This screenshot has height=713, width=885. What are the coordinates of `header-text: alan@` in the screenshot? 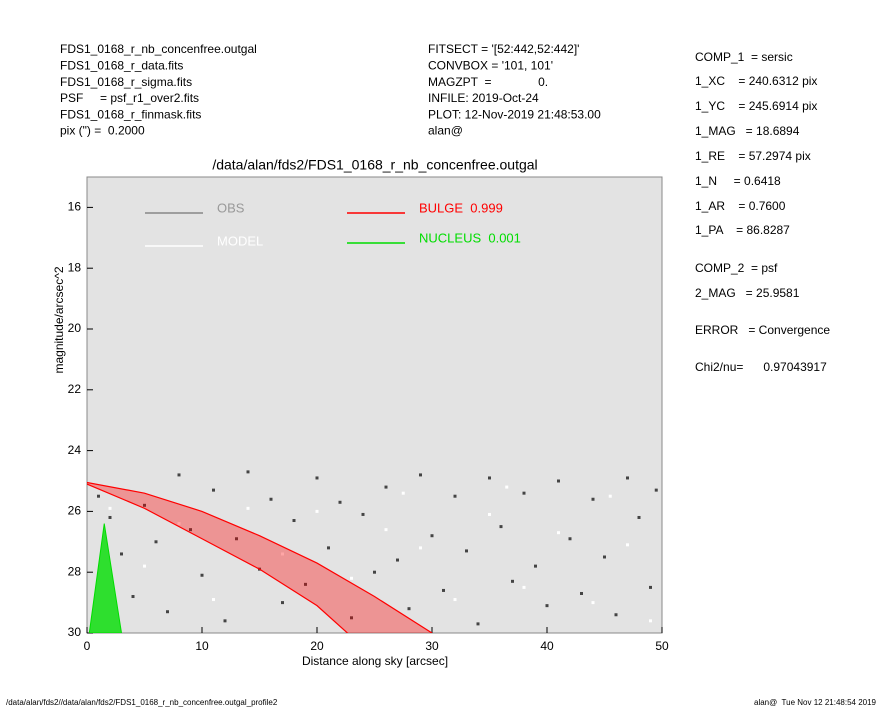 It's located at (445, 131).